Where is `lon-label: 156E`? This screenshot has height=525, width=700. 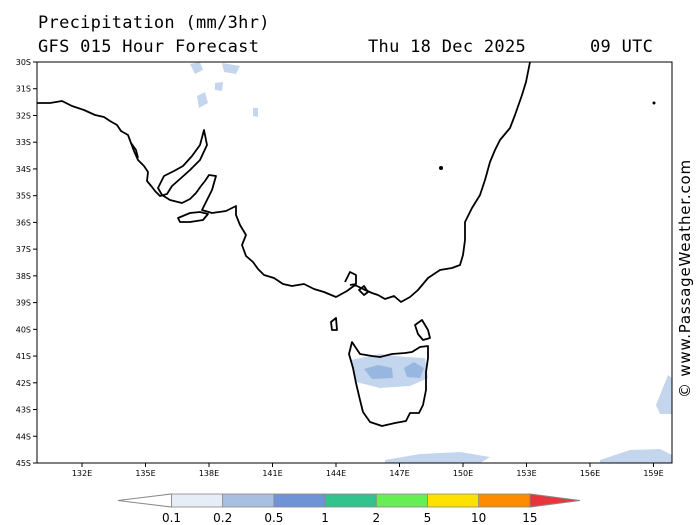 lon-label: 156E is located at coordinates (590, 473).